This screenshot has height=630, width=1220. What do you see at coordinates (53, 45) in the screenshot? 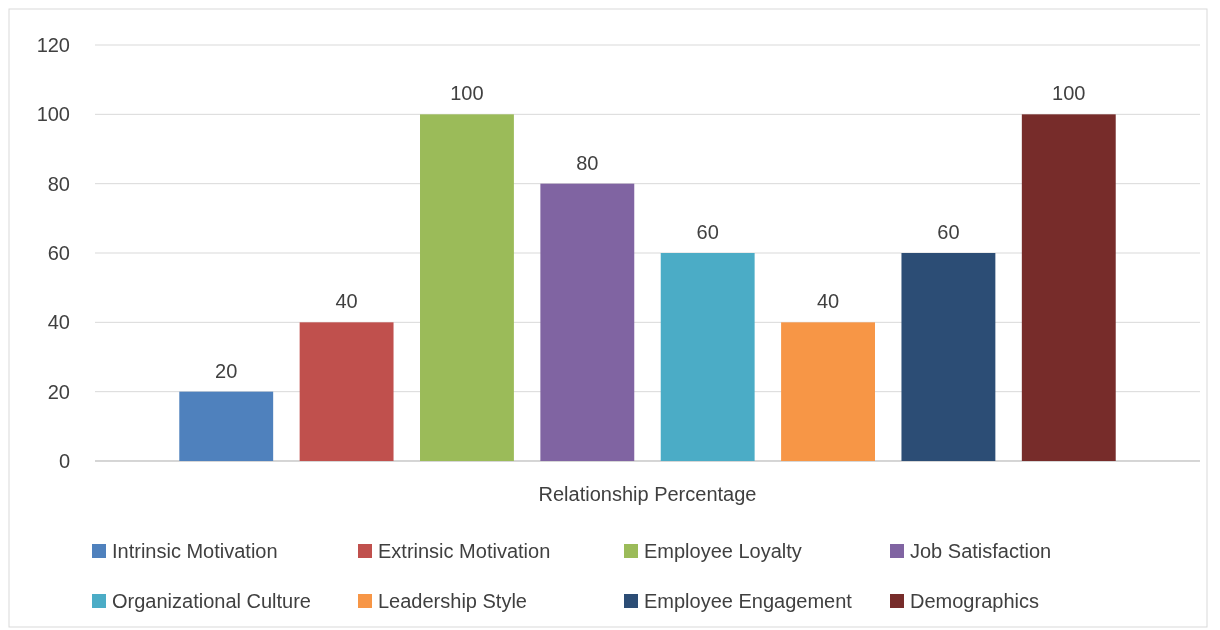
I see `y-tick-label: 120` at bounding box center [53, 45].